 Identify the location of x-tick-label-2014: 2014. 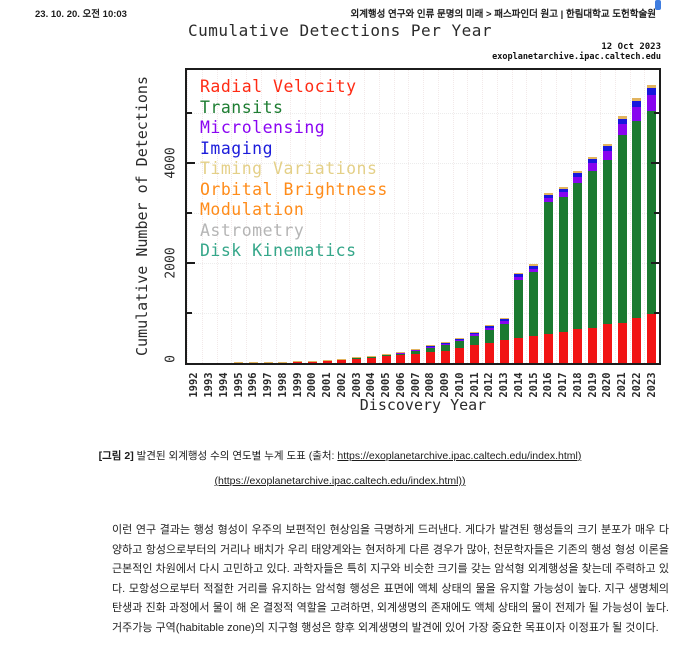
(518, 385).